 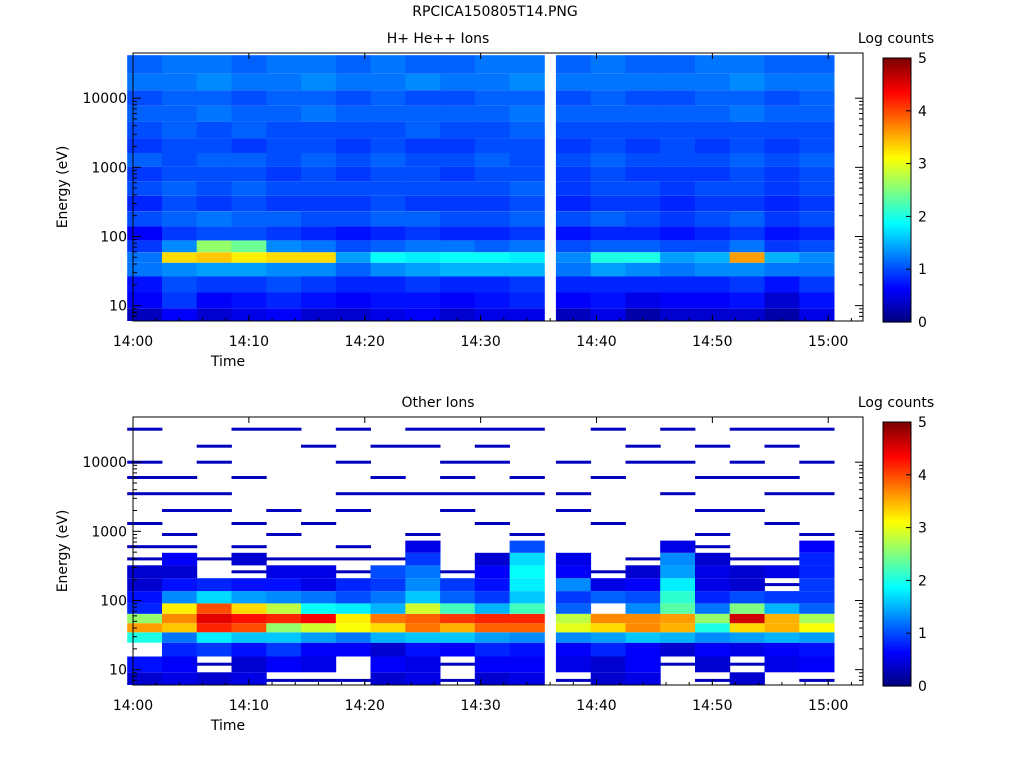 I want to click on colorbar-tick-label: 0, so click(x=922, y=323).